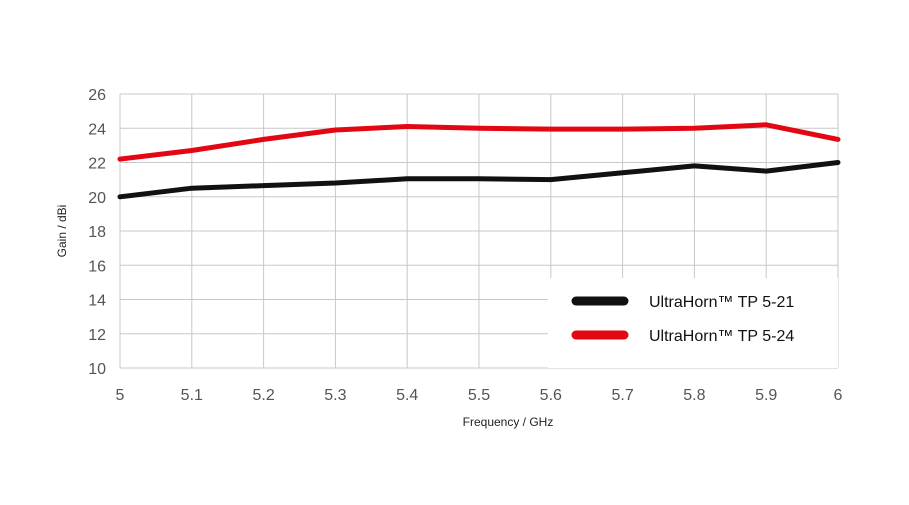 This screenshot has height=505, width=909. What do you see at coordinates (97, 335) in the screenshot?
I see `y-tick-label: 12` at bounding box center [97, 335].